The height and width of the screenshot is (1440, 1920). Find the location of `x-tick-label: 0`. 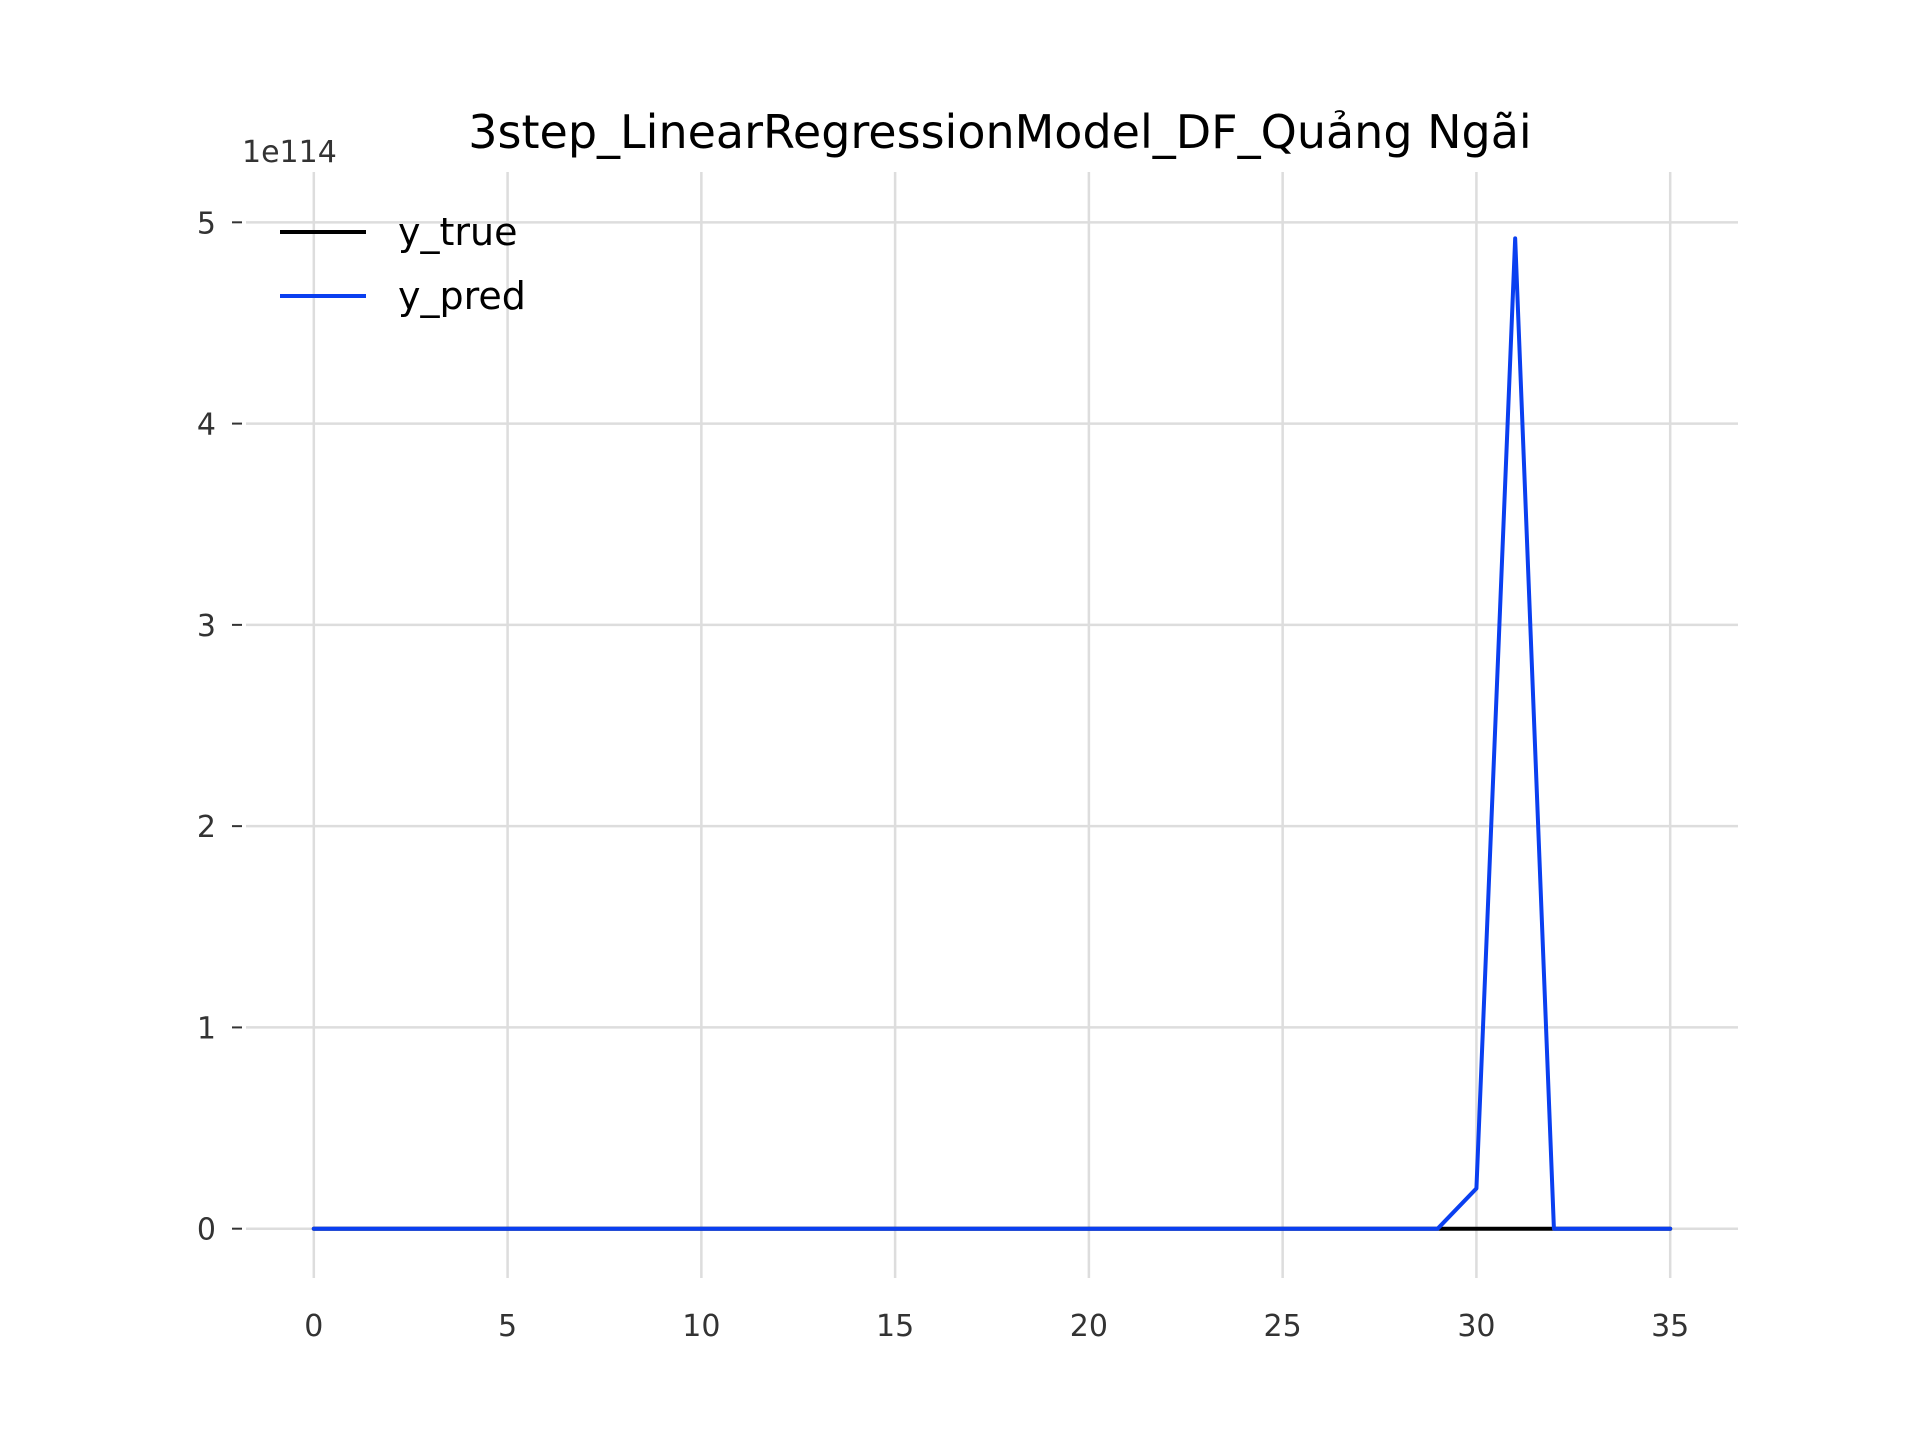

x-tick-label: 0 is located at coordinates (313, 1326).